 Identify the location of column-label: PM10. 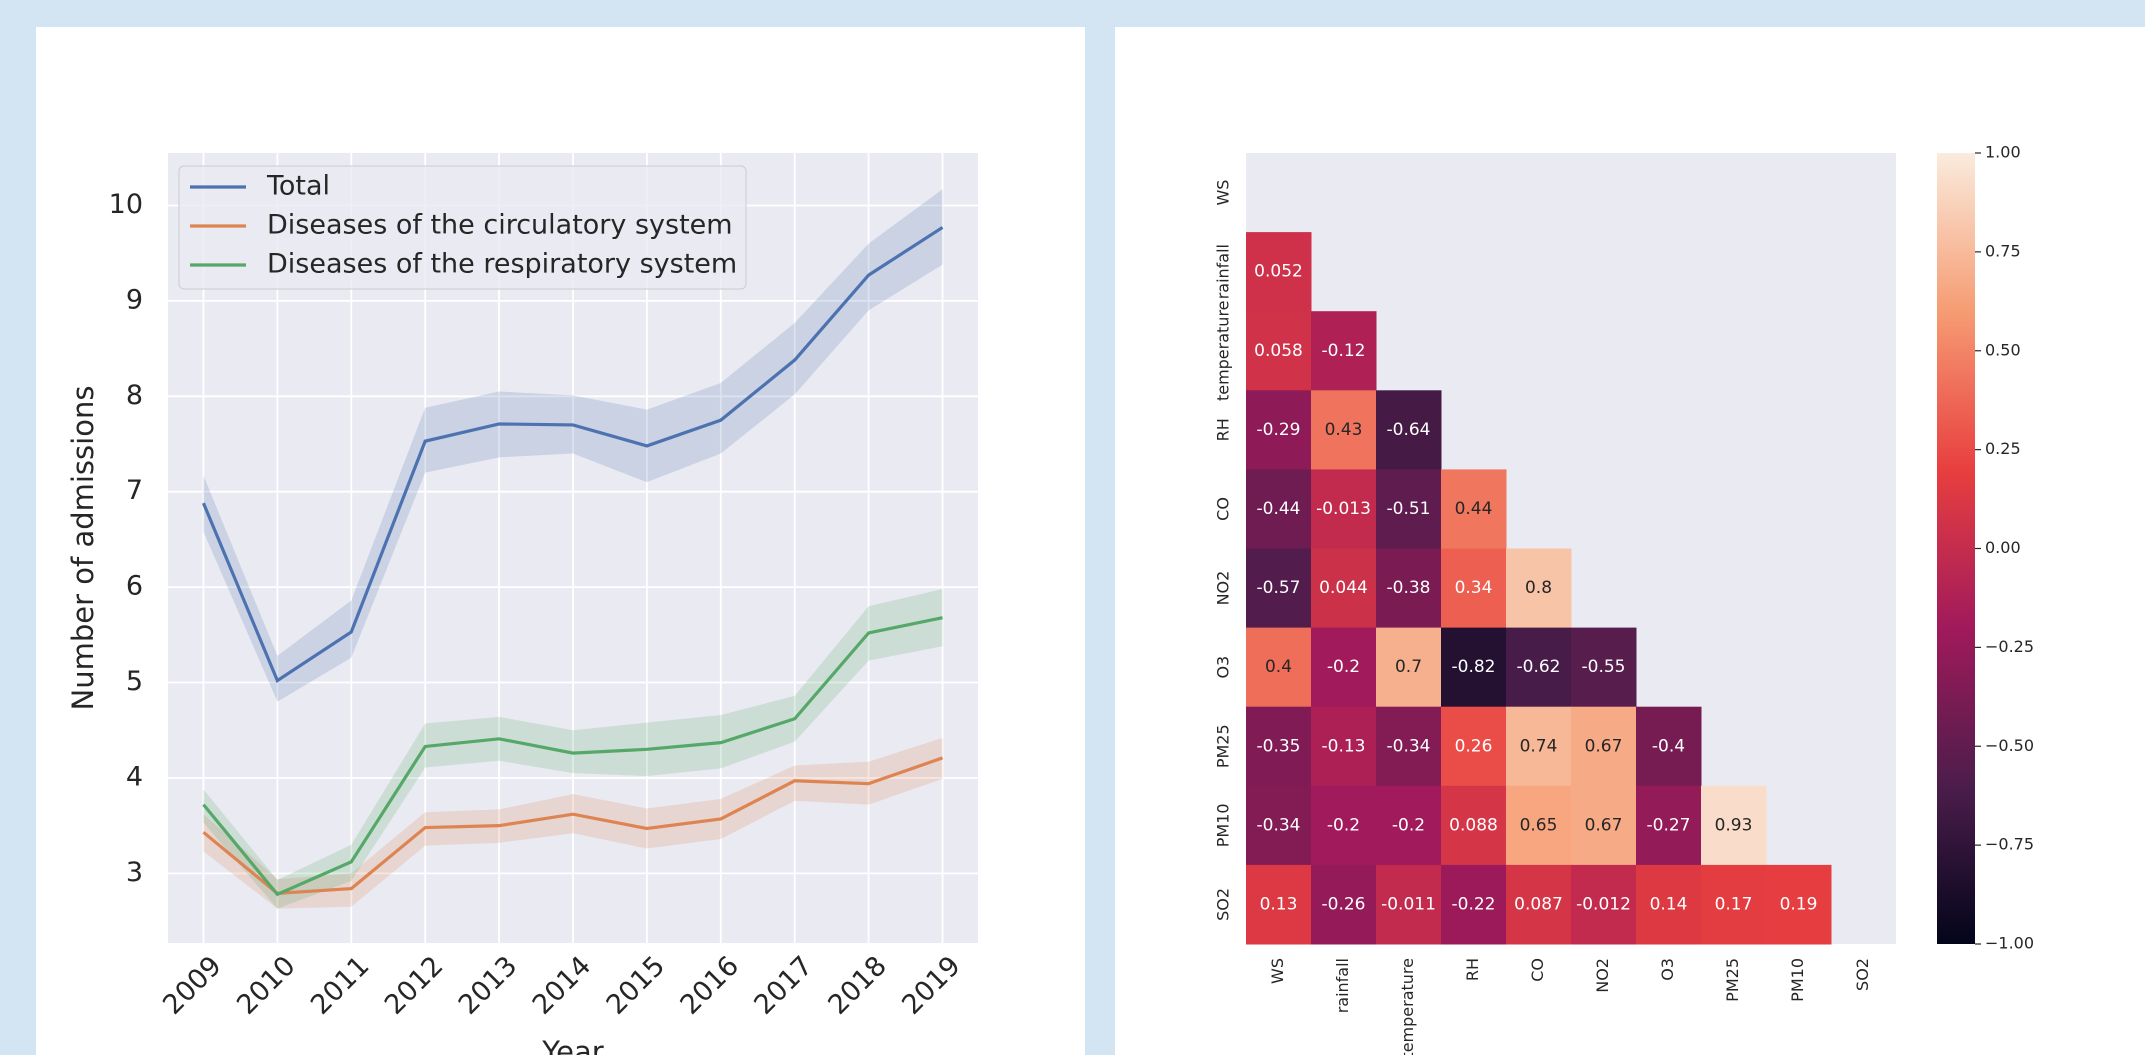
(1797, 980).